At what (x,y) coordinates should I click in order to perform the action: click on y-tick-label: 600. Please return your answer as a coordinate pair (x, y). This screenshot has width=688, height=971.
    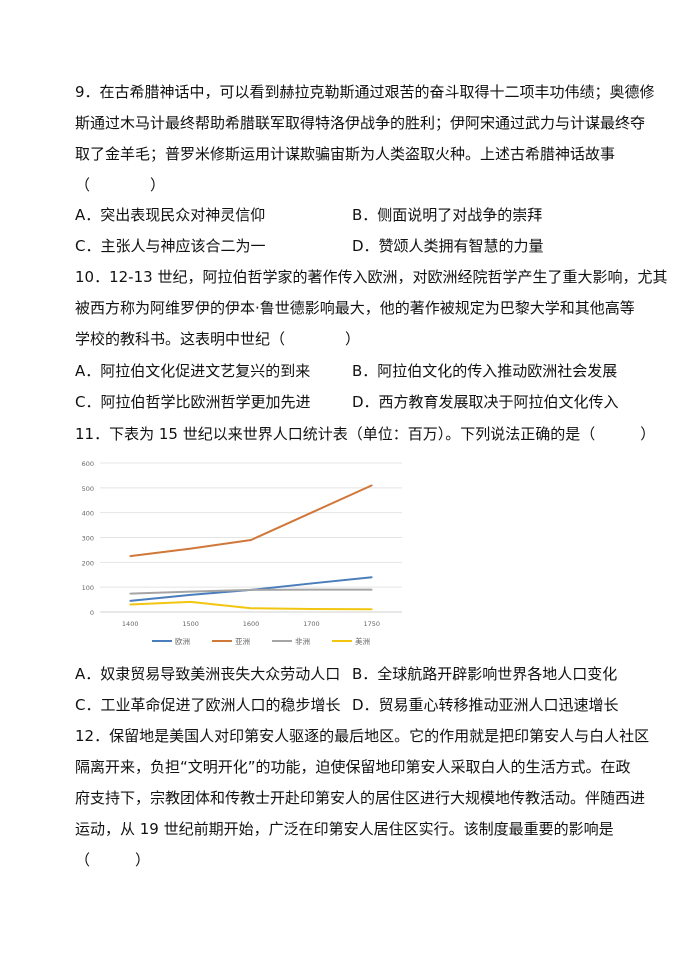
    Looking at the image, I should click on (88, 464).